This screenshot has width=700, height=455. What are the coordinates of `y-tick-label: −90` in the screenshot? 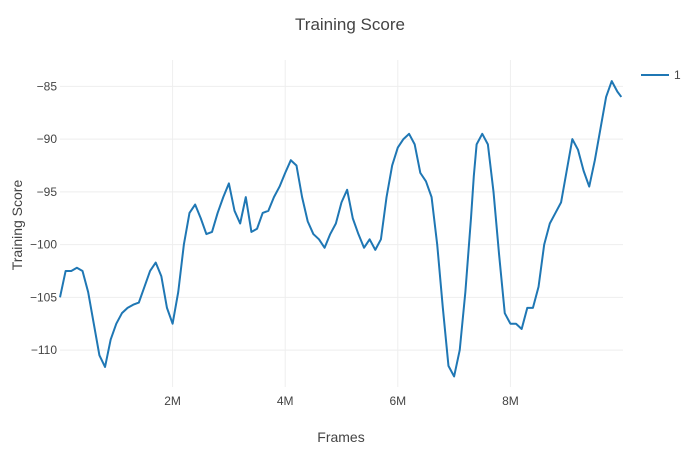 It's located at (47, 139).